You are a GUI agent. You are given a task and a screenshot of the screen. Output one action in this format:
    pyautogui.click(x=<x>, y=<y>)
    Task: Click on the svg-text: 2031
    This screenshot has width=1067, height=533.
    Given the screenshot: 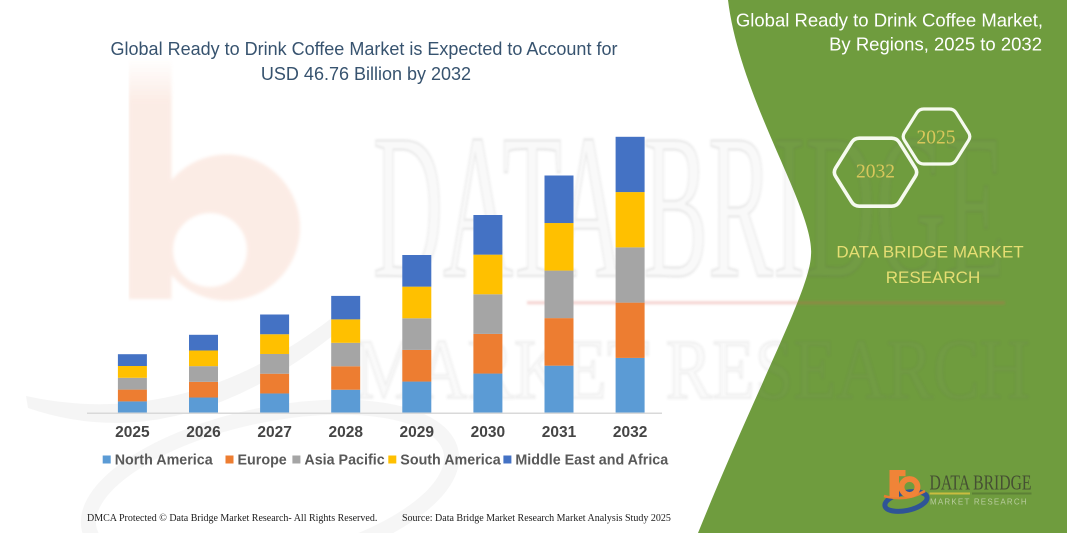 What is the action you would take?
    pyautogui.click(x=559, y=432)
    